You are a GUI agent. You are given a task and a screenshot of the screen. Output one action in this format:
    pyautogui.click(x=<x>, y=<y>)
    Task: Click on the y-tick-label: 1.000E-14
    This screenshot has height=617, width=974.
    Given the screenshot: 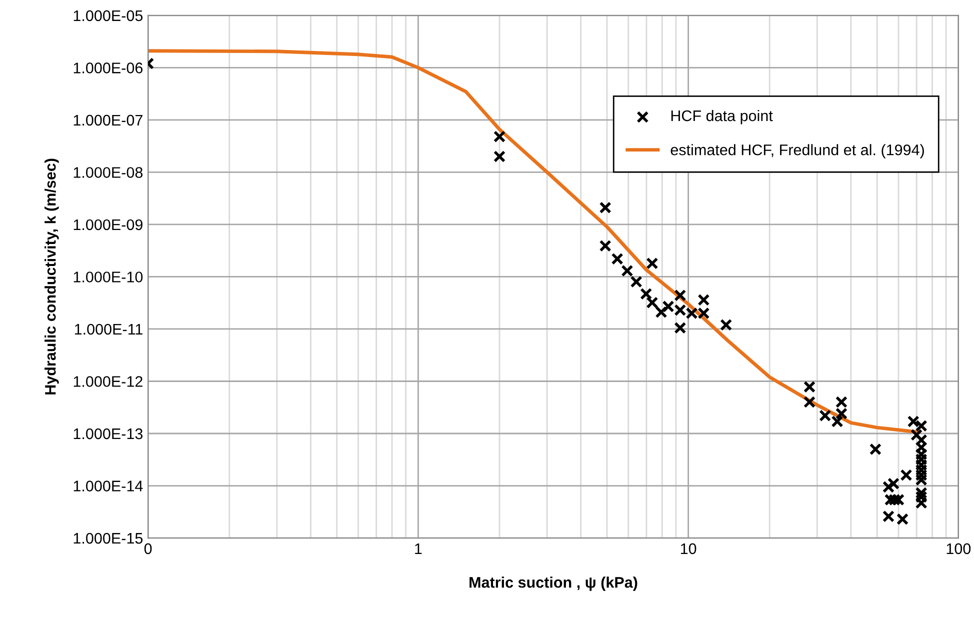 What is the action you would take?
    pyautogui.click(x=108, y=486)
    